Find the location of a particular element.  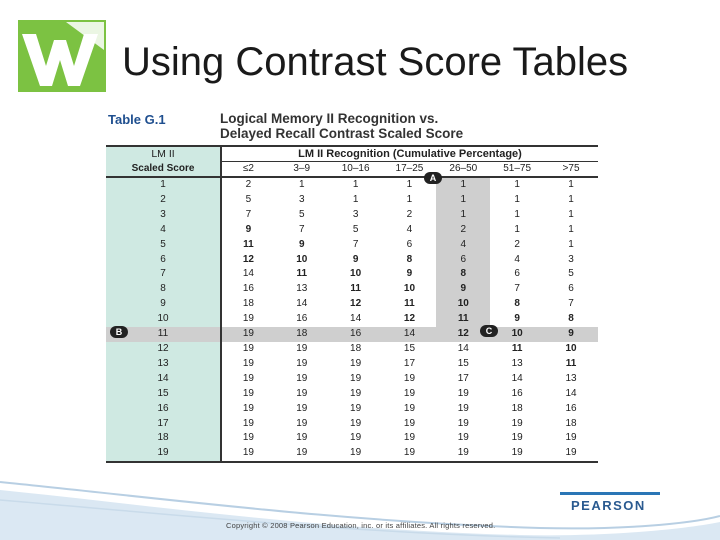

lm-scaled-score-cell: 3 is located at coordinates (164, 215).